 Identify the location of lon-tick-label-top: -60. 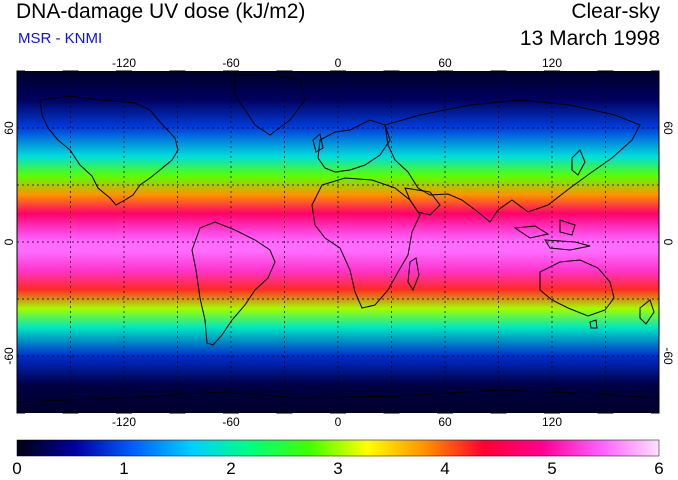
(231, 63).